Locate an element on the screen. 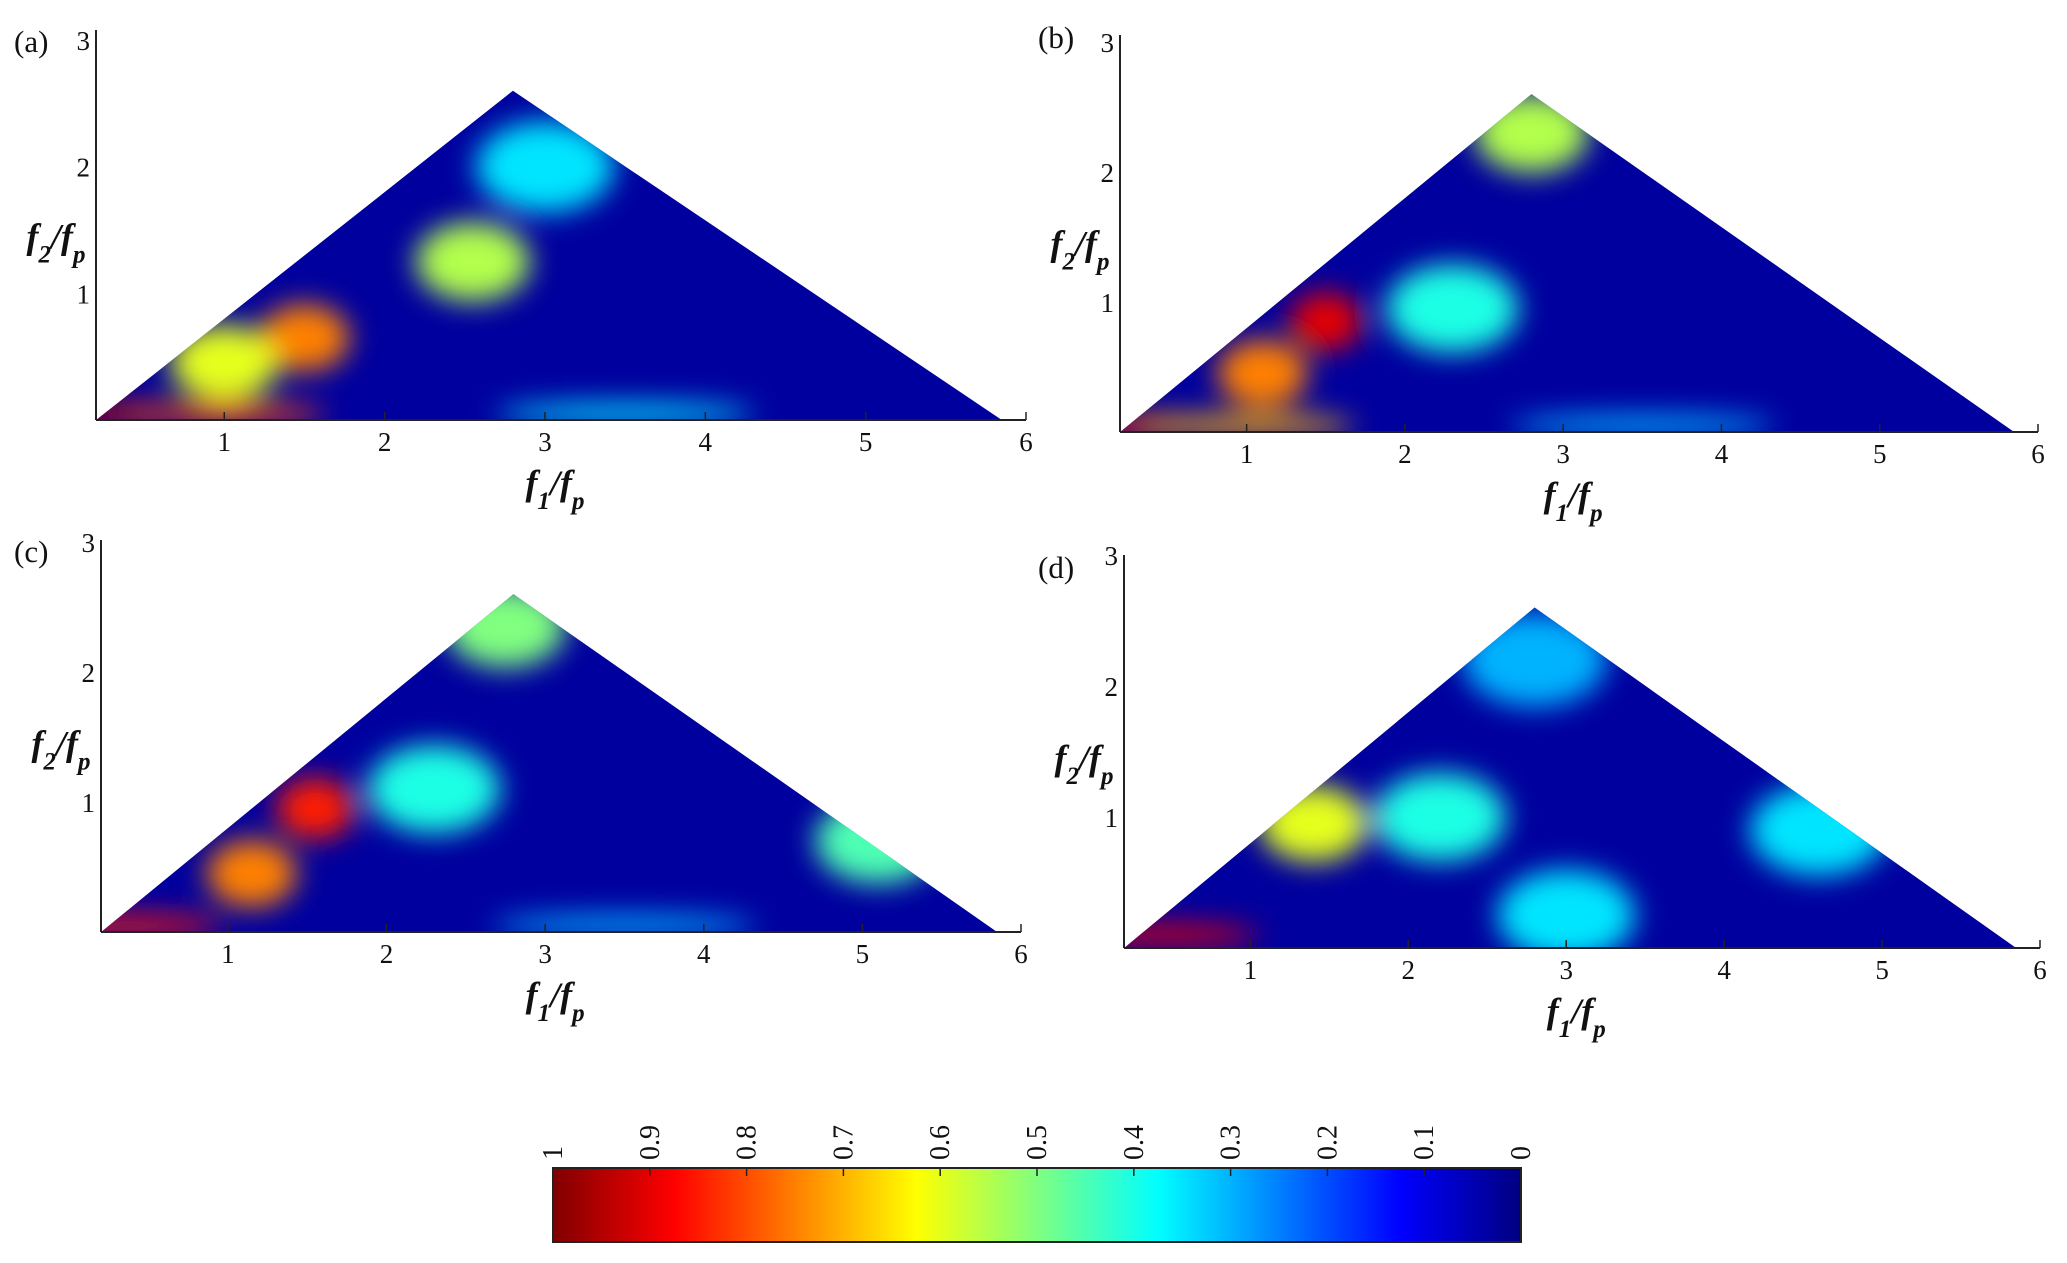 This screenshot has height=1263, width=2067. colorbar-tick-label: 0.9 is located at coordinates (650, 1142).